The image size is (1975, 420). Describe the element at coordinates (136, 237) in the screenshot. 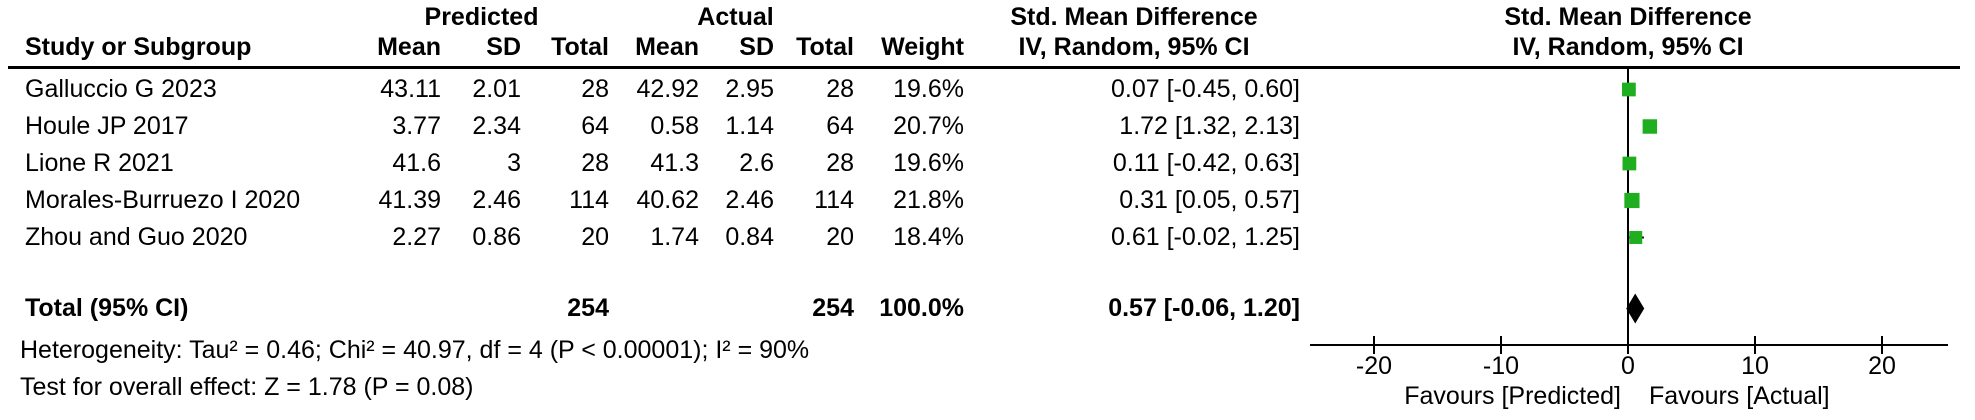

I see `cell-study: Zhou and Guo 2020` at that location.